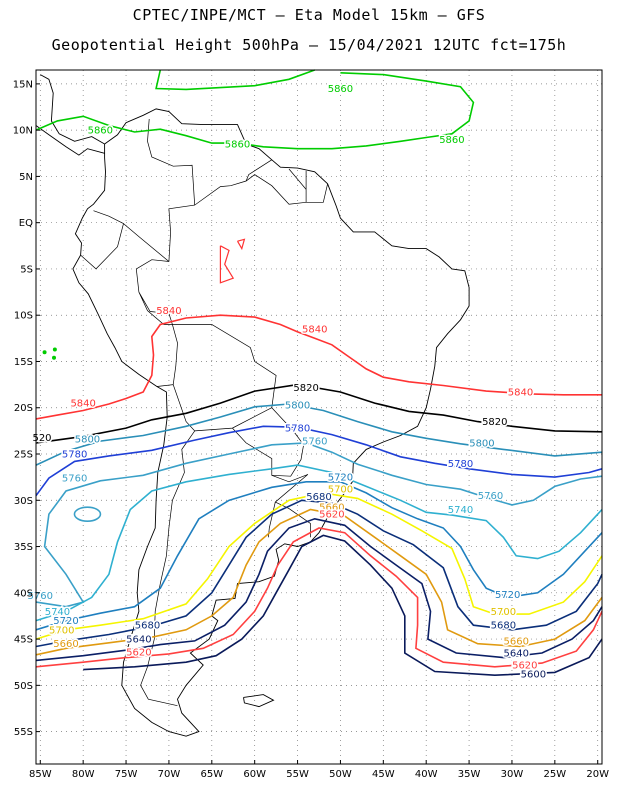  I want to click on lat-tick-label: EQ, so click(26, 223).